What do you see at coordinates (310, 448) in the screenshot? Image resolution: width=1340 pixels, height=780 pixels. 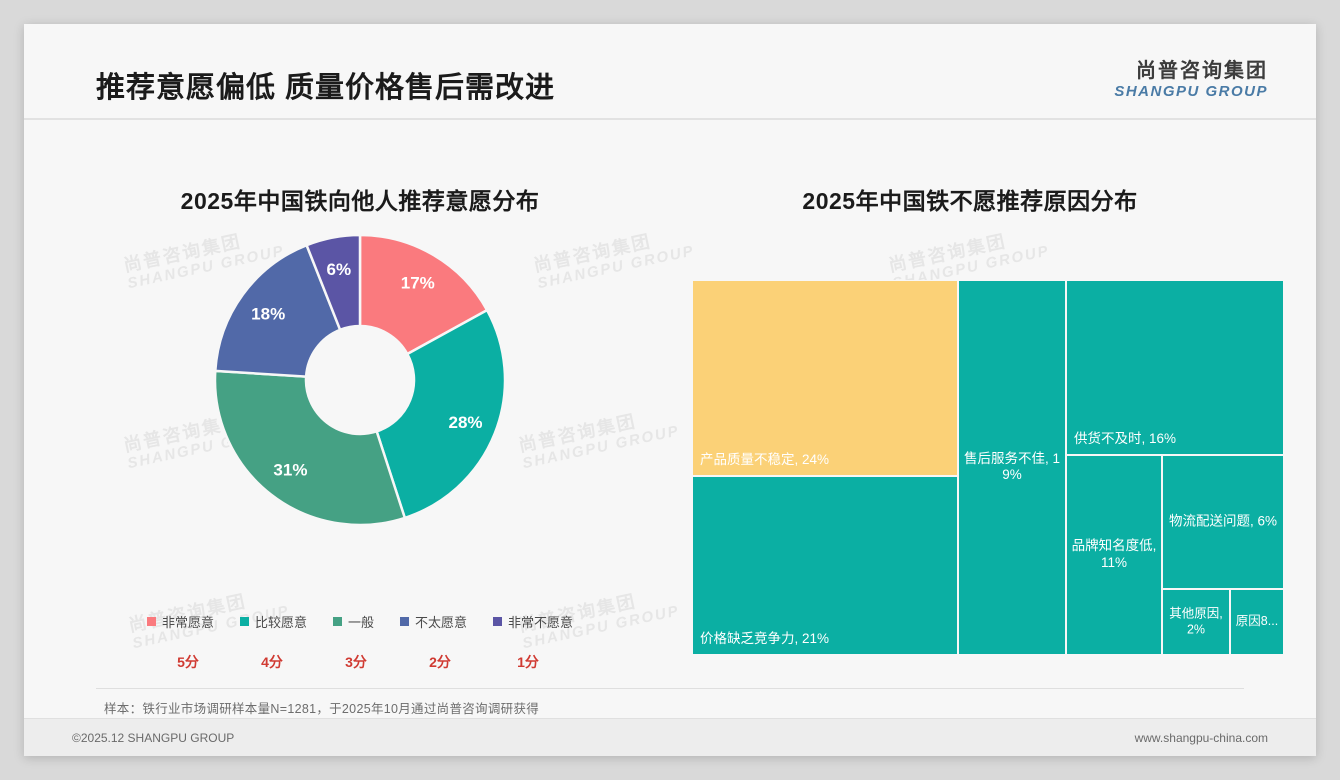 I see `donut-slice-一般` at bounding box center [310, 448].